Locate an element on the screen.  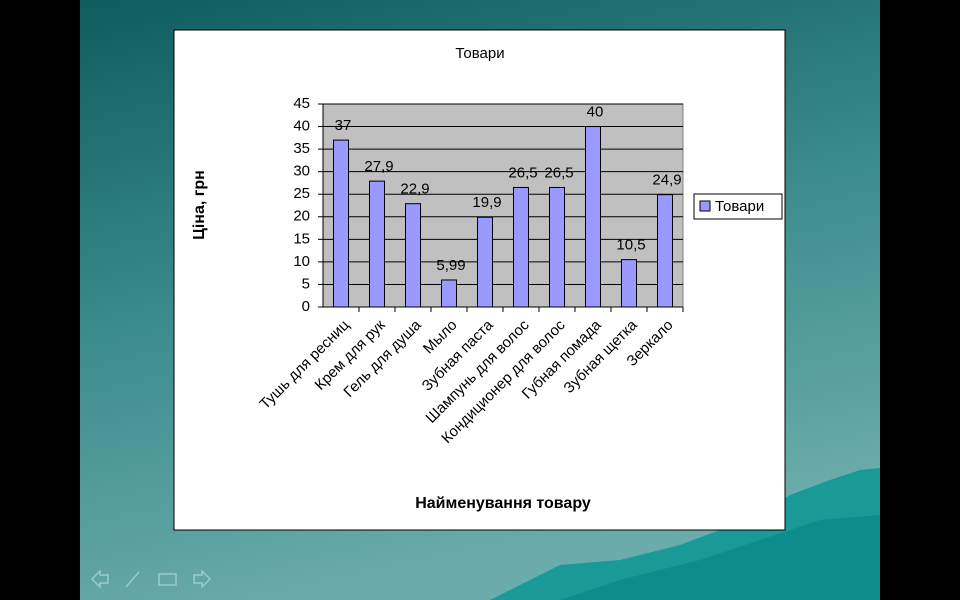
y-tick-label: 20 is located at coordinates (301, 216).